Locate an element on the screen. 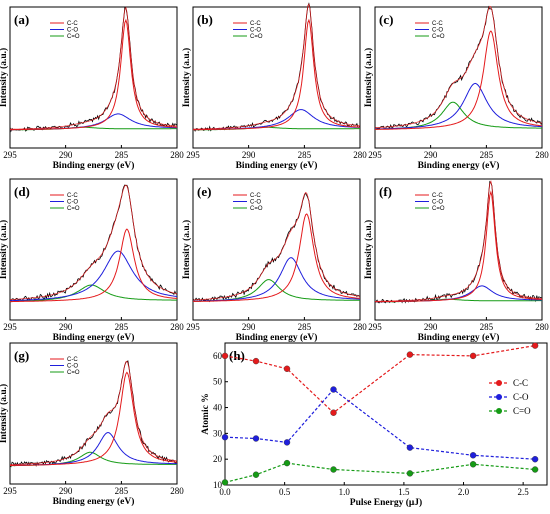  panel-label: (b) is located at coordinates (205, 19).